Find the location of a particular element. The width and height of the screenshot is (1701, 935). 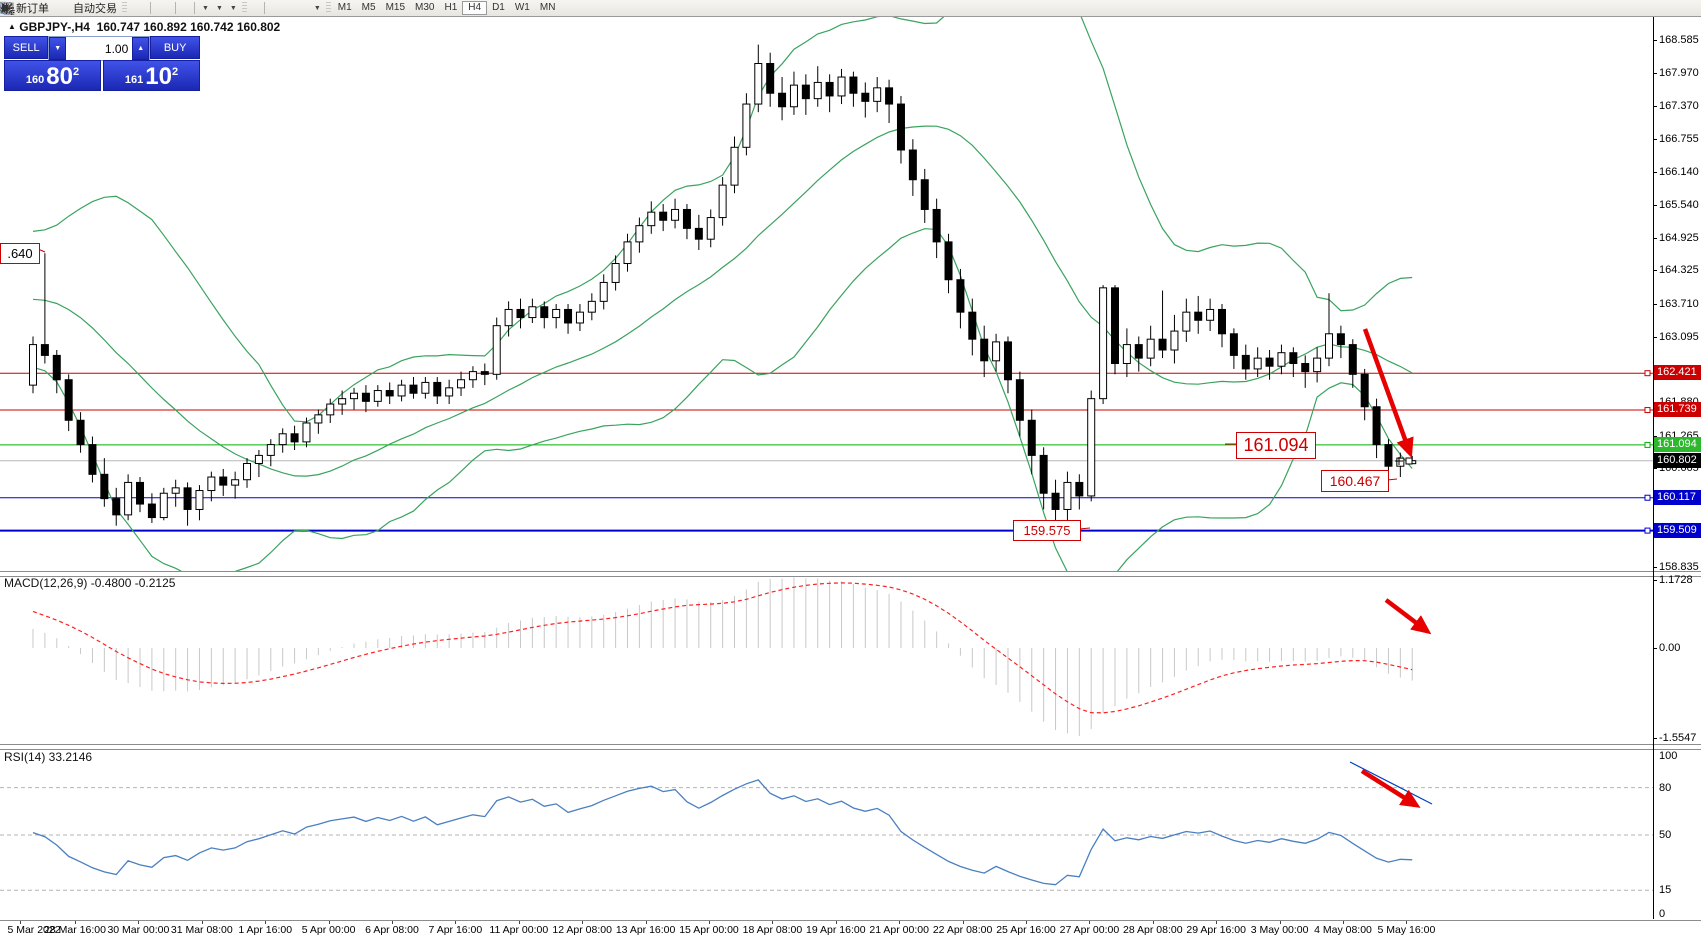

chart-line-button is located at coordinates (73, 8).